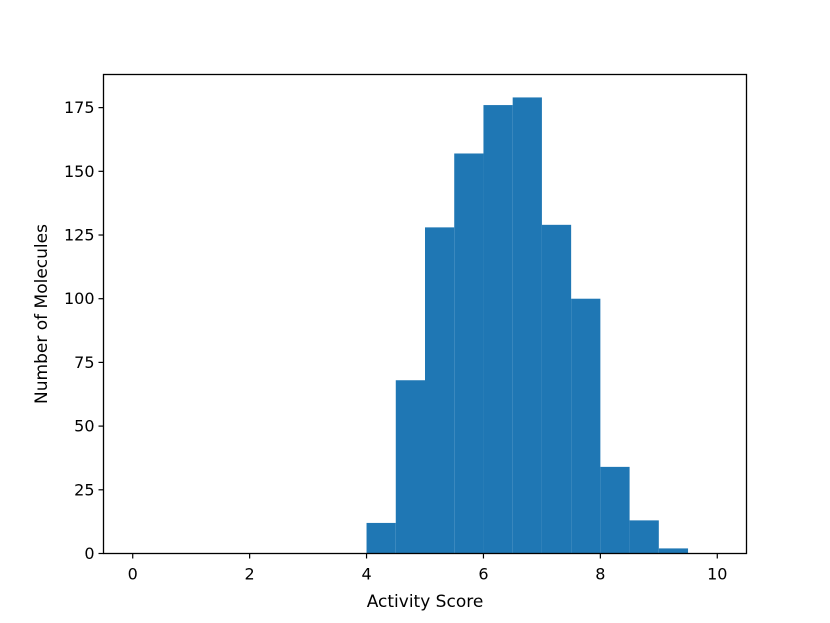 Image resolution: width=830 pixels, height=623 pixels. I want to click on y-tick-label: 0, so click(89, 553).